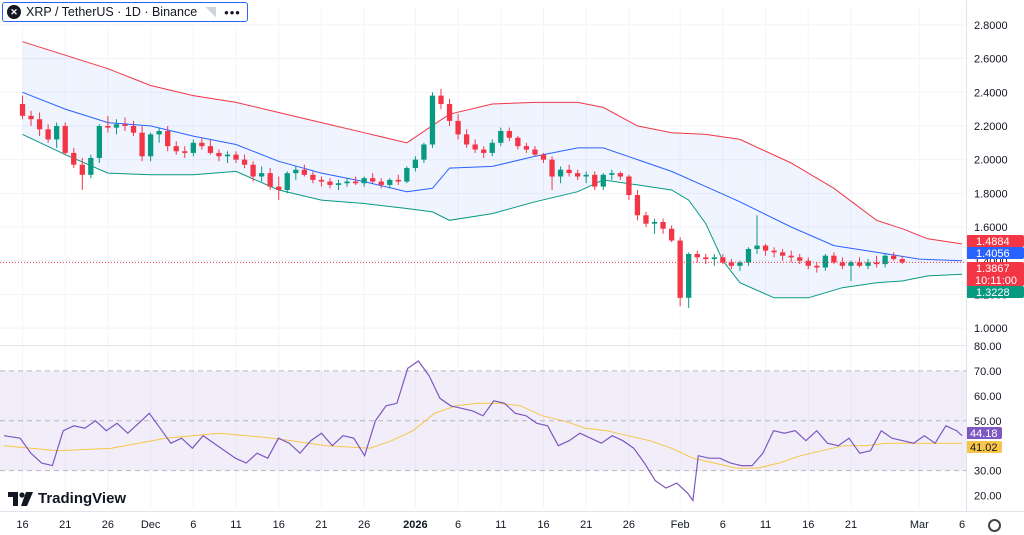 The width and height of the screenshot is (1024, 535). I want to click on time-tick-label: Feb, so click(680, 525).